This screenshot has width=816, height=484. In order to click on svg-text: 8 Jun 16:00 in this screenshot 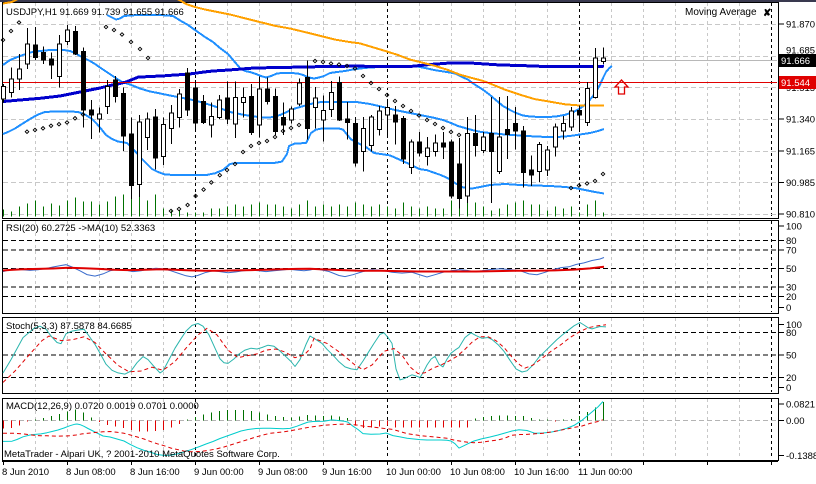, I will do `click(155, 472)`.